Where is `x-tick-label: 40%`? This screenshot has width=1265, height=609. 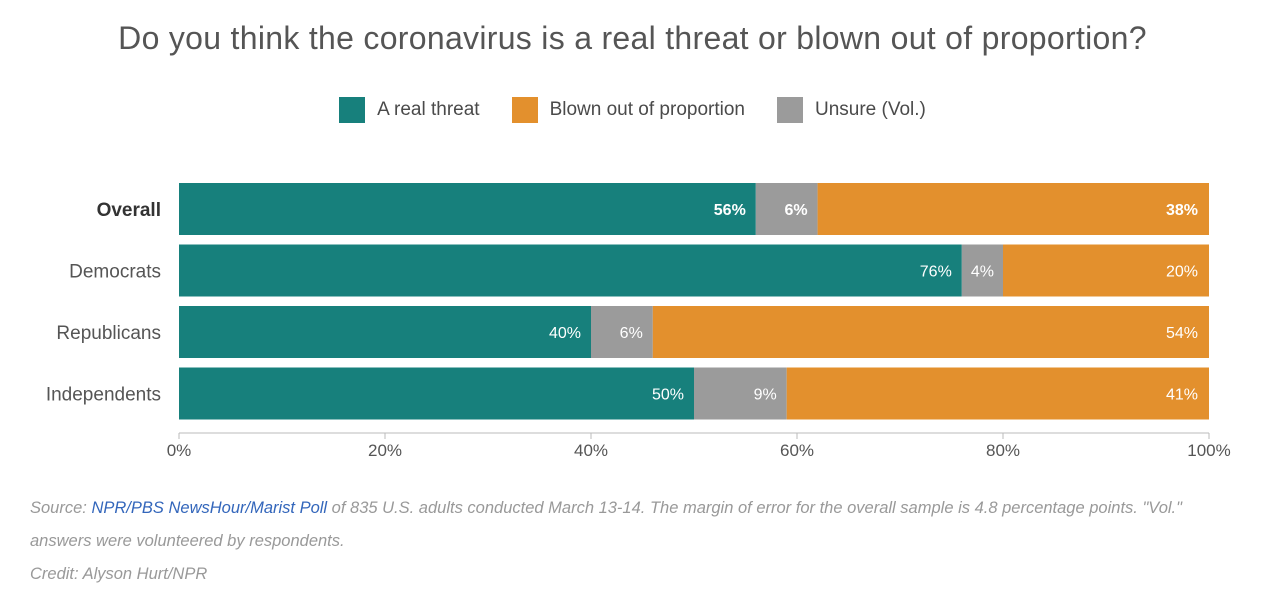
x-tick-label: 40% is located at coordinates (591, 450).